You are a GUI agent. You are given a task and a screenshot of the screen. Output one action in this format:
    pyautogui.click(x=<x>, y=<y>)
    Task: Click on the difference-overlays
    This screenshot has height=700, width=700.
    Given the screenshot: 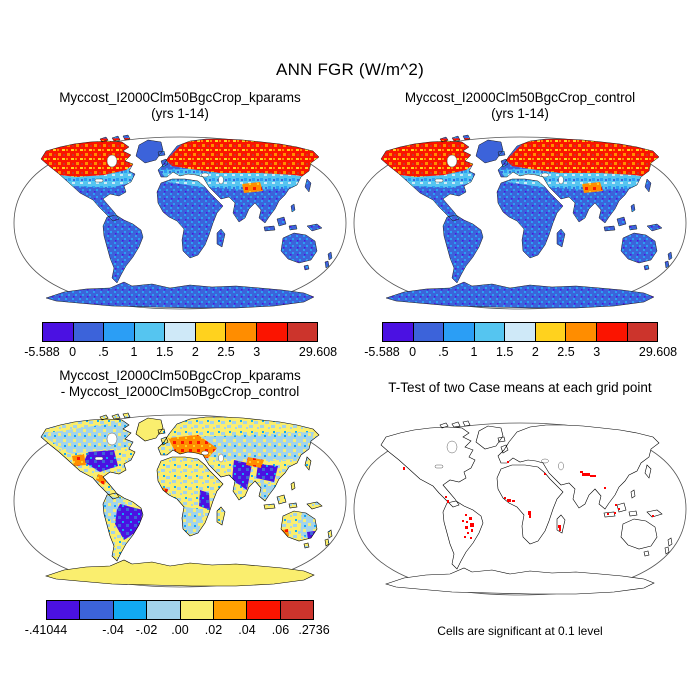 What is the action you would take?
    pyautogui.click(x=179, y=480)
    